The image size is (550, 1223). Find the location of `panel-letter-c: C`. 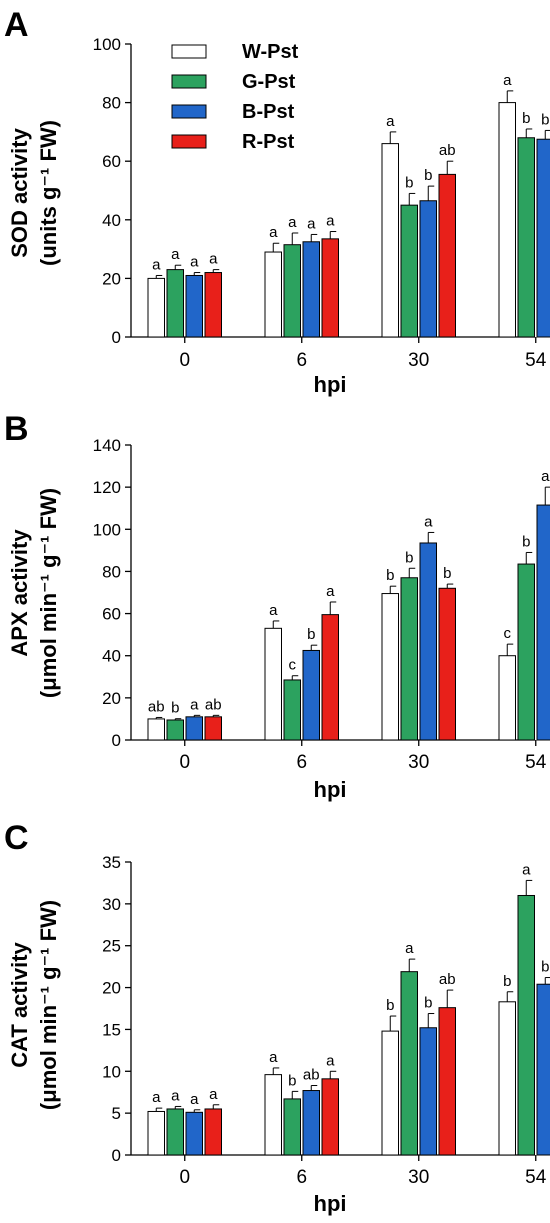

panel-letter-c: C is located at coordinates (16, 838).